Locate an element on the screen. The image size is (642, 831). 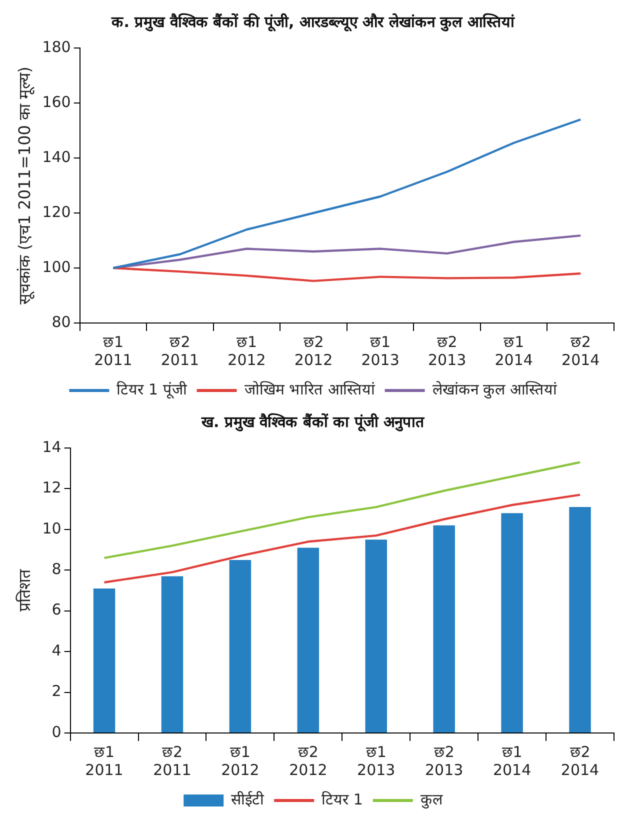
legend-label: कुल is located at coordinates (432, 800).